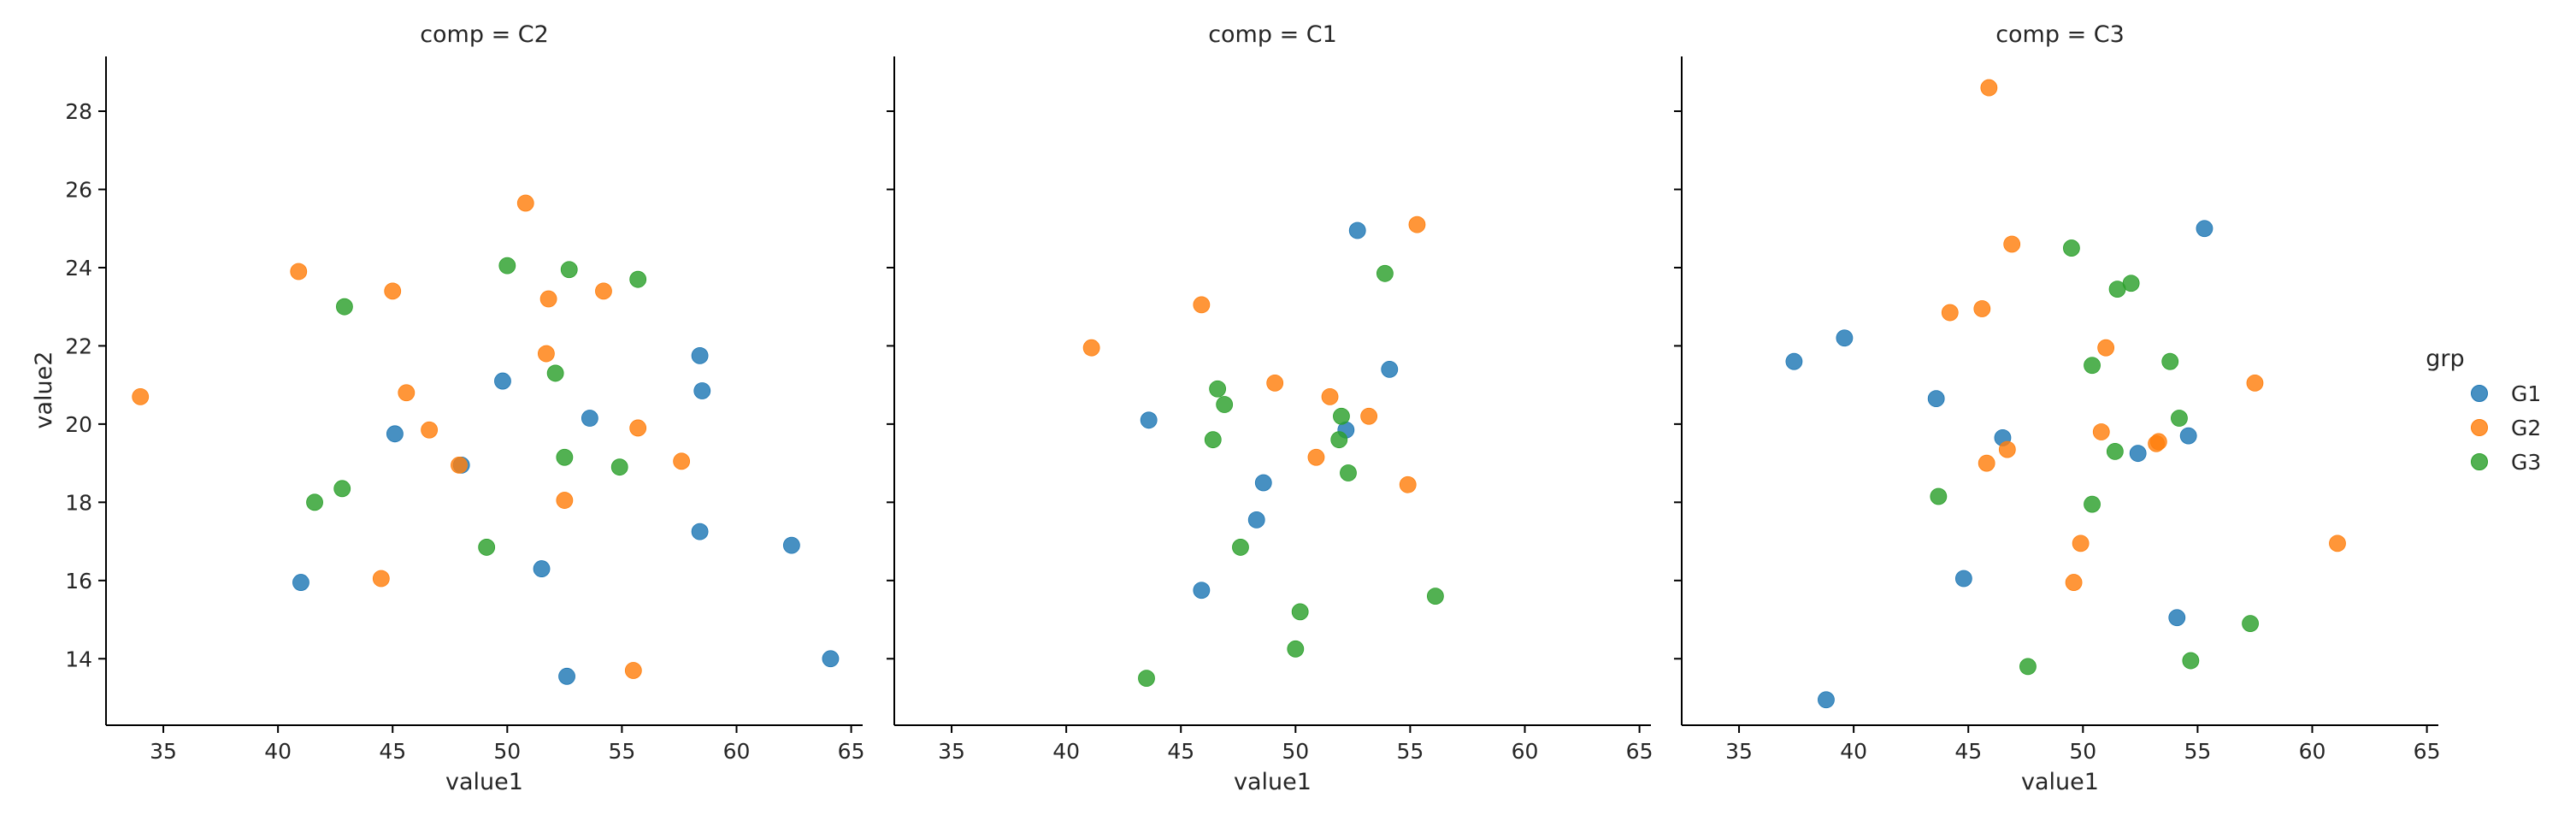  Describe the element at coordinates (78, 659) in the screenshot. I see `y-tick-label: 14` at that location.